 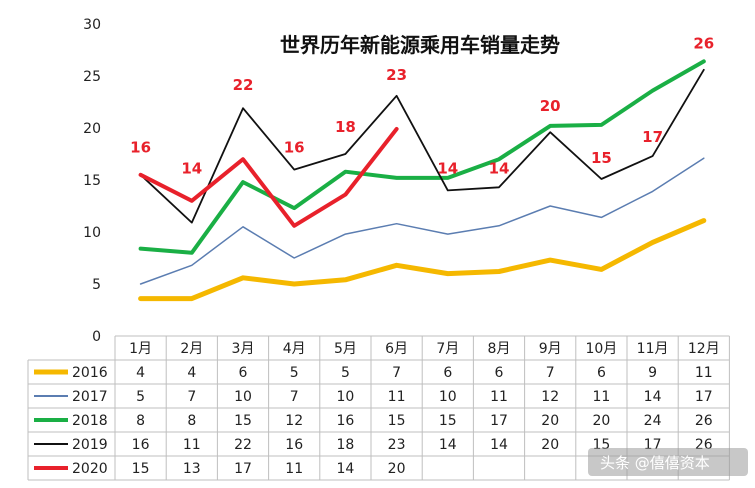 What do you see at coordinates (550, 106) in the screenshot?
I see `data-label: 20` at bounding box center [550, 106].